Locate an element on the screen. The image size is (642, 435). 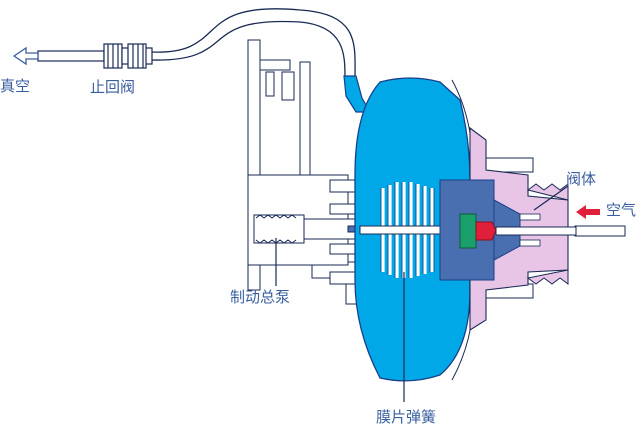
master-cylinder-body is located at coordinates (311, 220).